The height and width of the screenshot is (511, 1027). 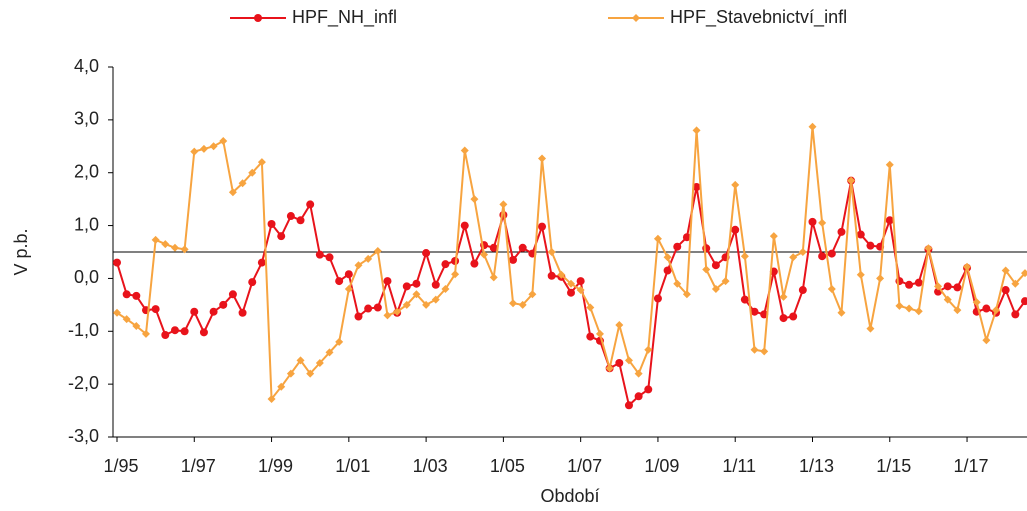 I want to click on x-tick-label: 1/17, so click(x=971, y=466).